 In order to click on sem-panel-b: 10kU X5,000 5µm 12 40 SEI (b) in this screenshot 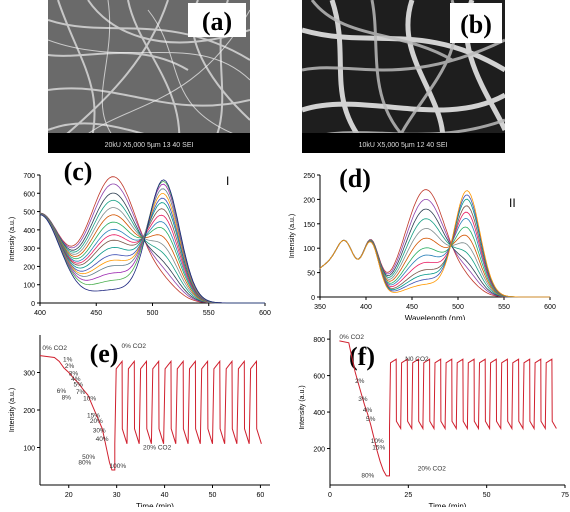, I will do `click(404, 77)`.